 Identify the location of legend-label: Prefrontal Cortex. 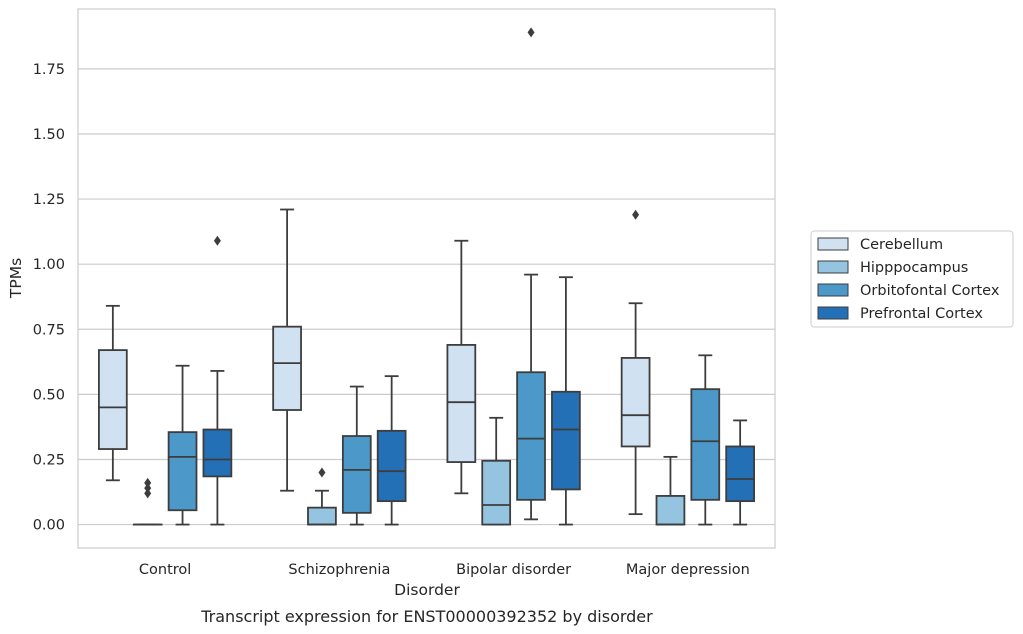
(921, 314).